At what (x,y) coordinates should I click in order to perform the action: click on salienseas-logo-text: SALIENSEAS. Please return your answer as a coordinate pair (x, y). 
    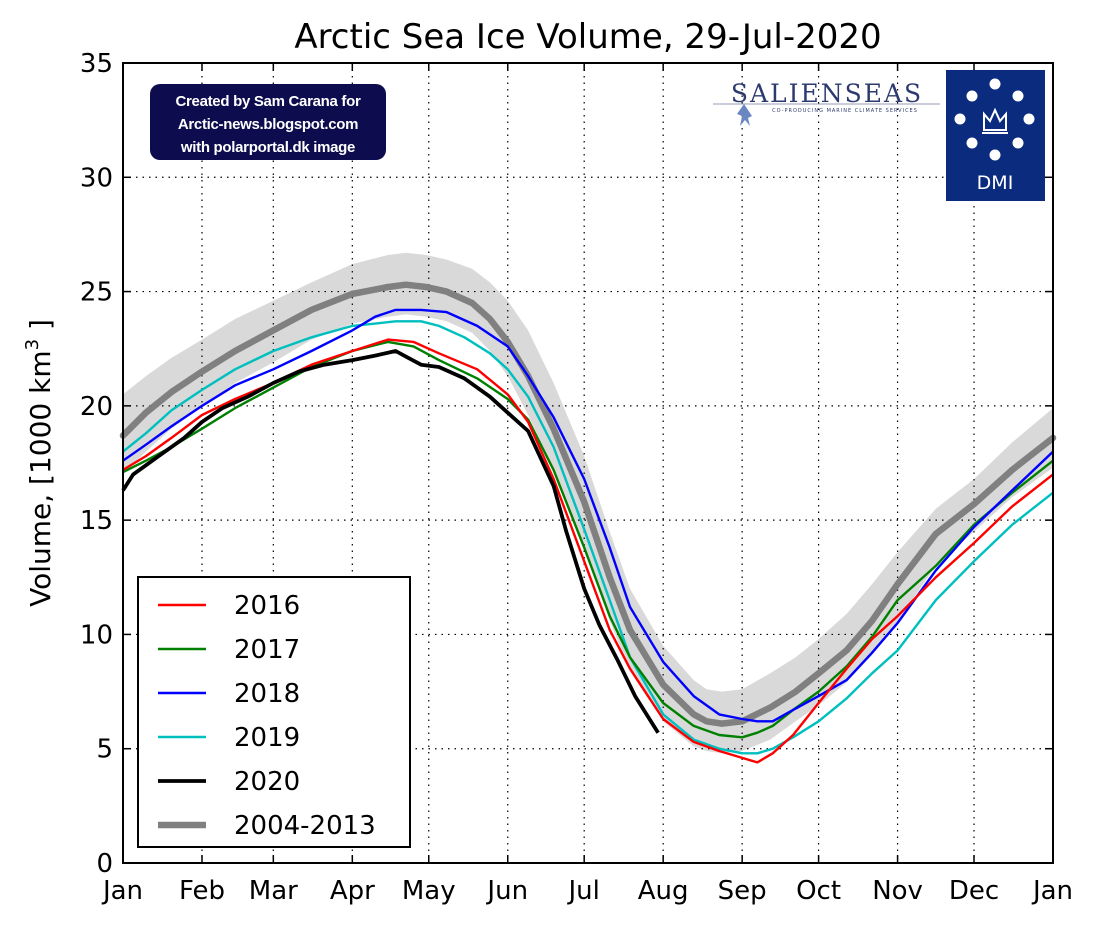
    Looking at the image, I should click on (827, 93).